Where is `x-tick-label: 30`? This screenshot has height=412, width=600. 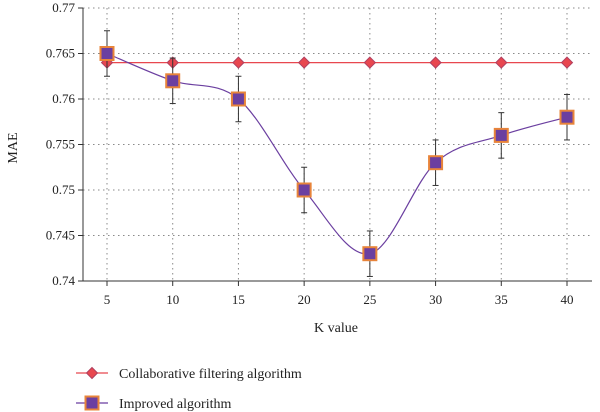
x-tick-label: 30 is located at coordinates (435, 299).